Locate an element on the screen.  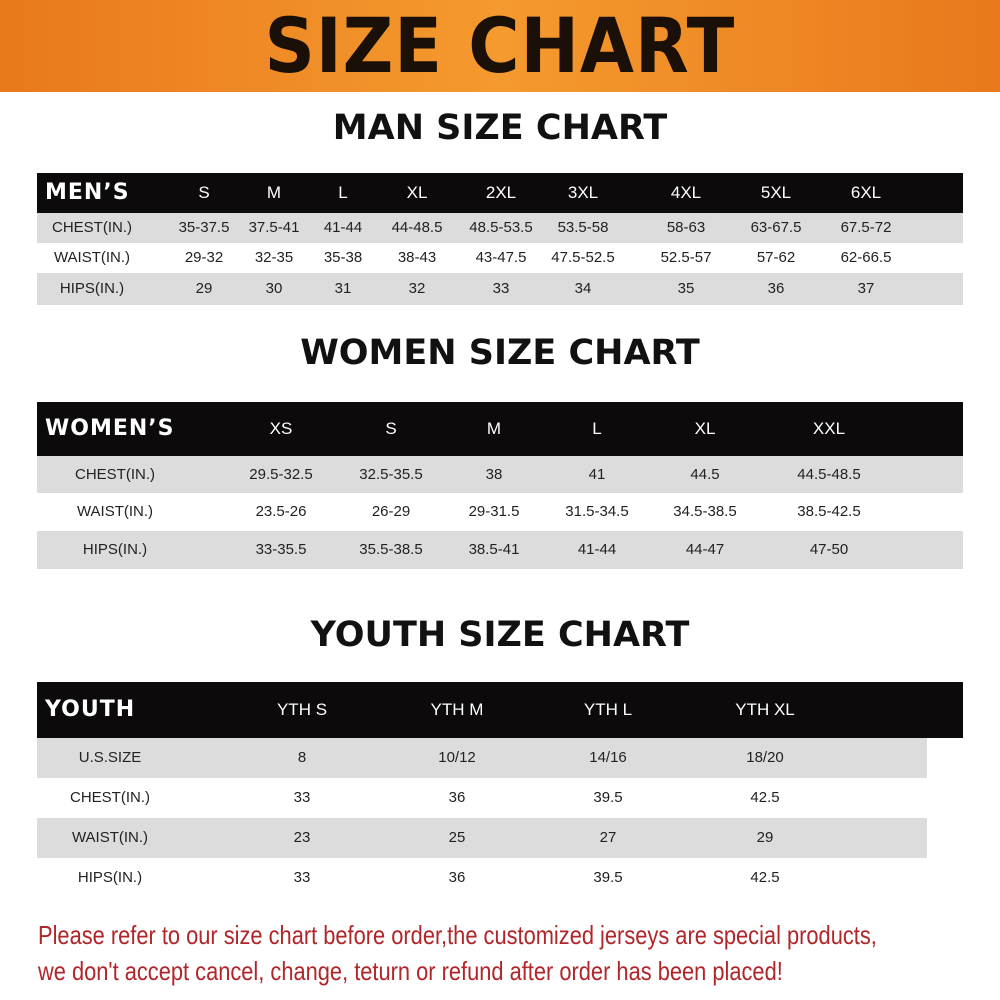
measurement-value: 35-38 is located at coordinates (343, 257).